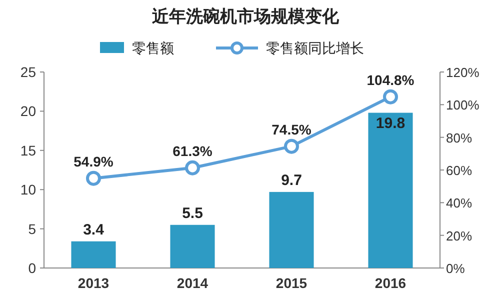 This screenshot has height=297, width=491. What do you see at coordinates (459, 170) in the screenshot?
I see `y2-tick-label: 60%` at bounding box center [459, 170].